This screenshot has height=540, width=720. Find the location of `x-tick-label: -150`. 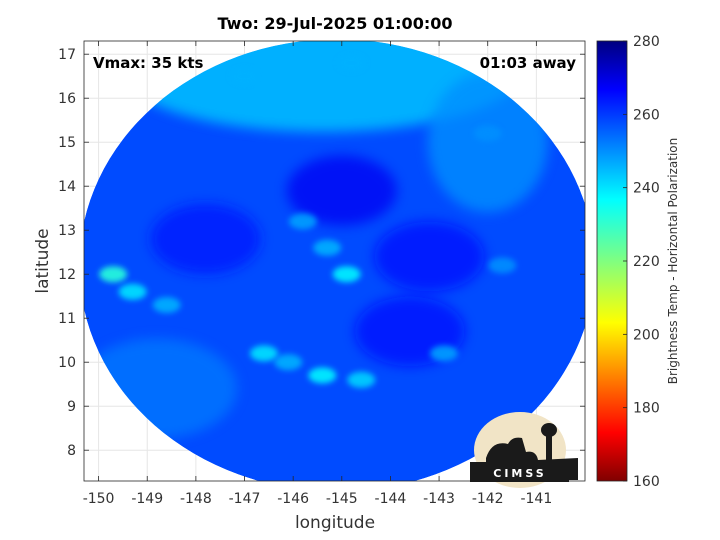

x-tick-label: -150 is located at coordinates (99, 499).